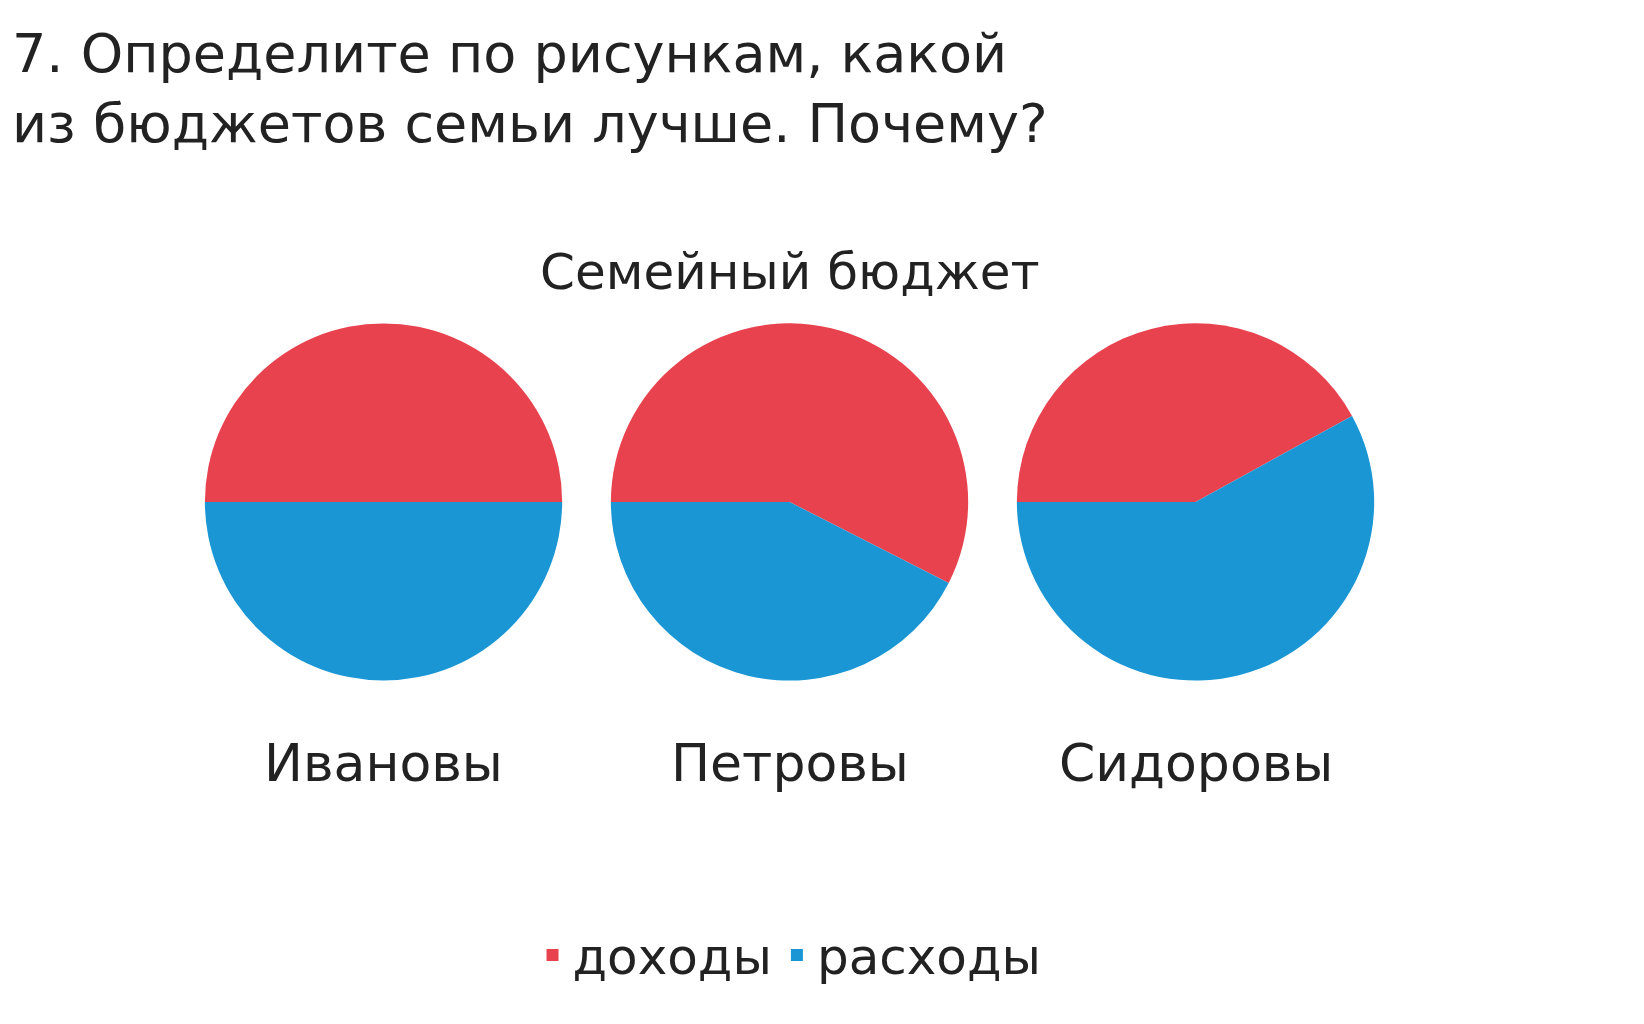  I want to click on legend-label: расходы, so click(929, 957).